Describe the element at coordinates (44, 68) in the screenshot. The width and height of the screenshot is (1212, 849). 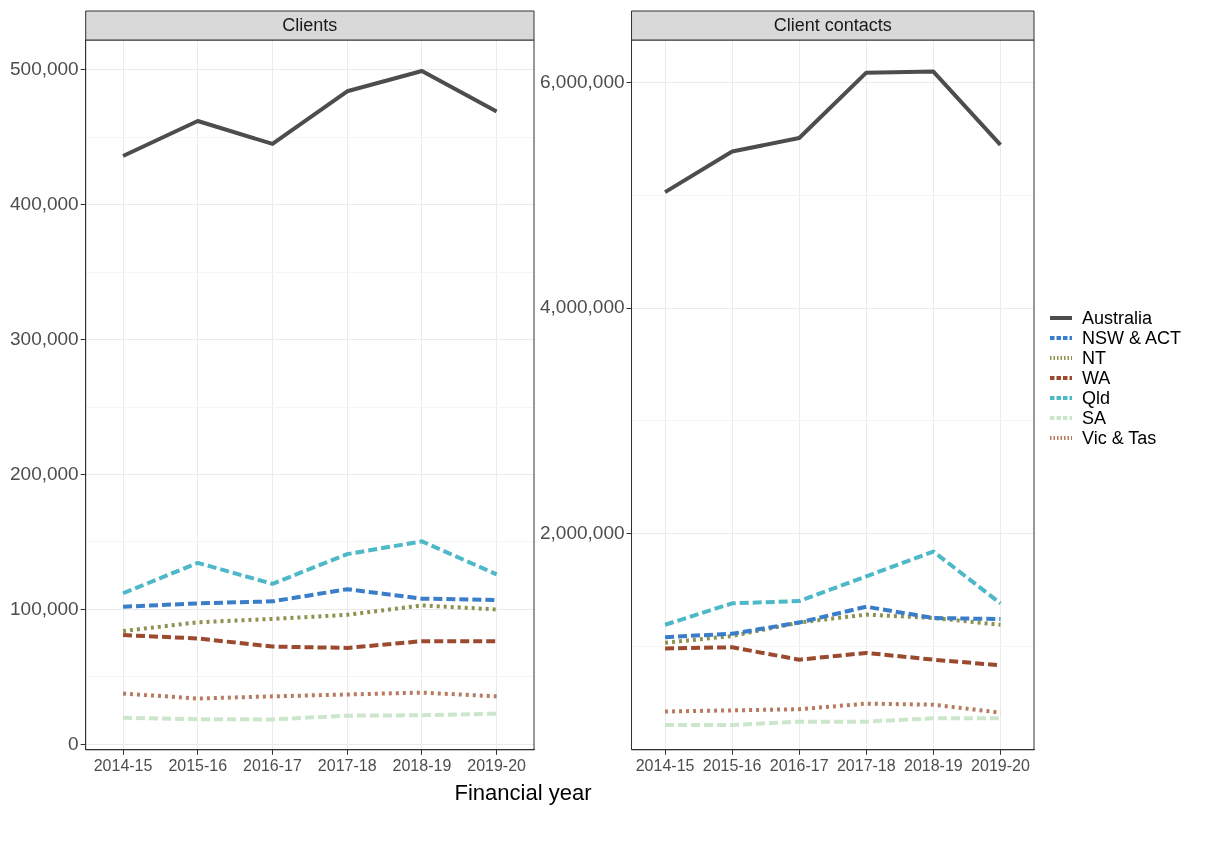
I see `y-tick-label: 500,000` at that location.